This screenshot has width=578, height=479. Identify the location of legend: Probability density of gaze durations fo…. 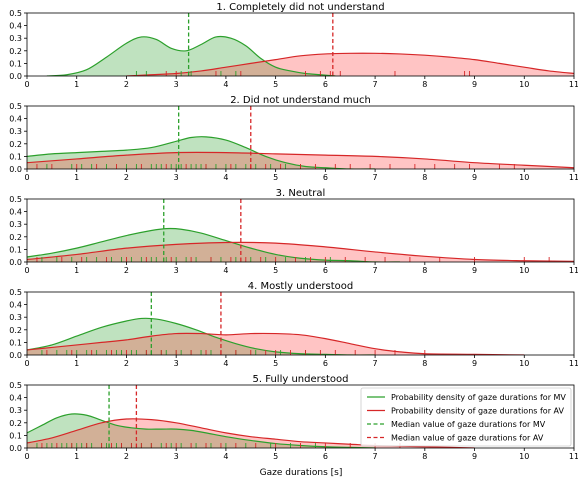
(466, 417).